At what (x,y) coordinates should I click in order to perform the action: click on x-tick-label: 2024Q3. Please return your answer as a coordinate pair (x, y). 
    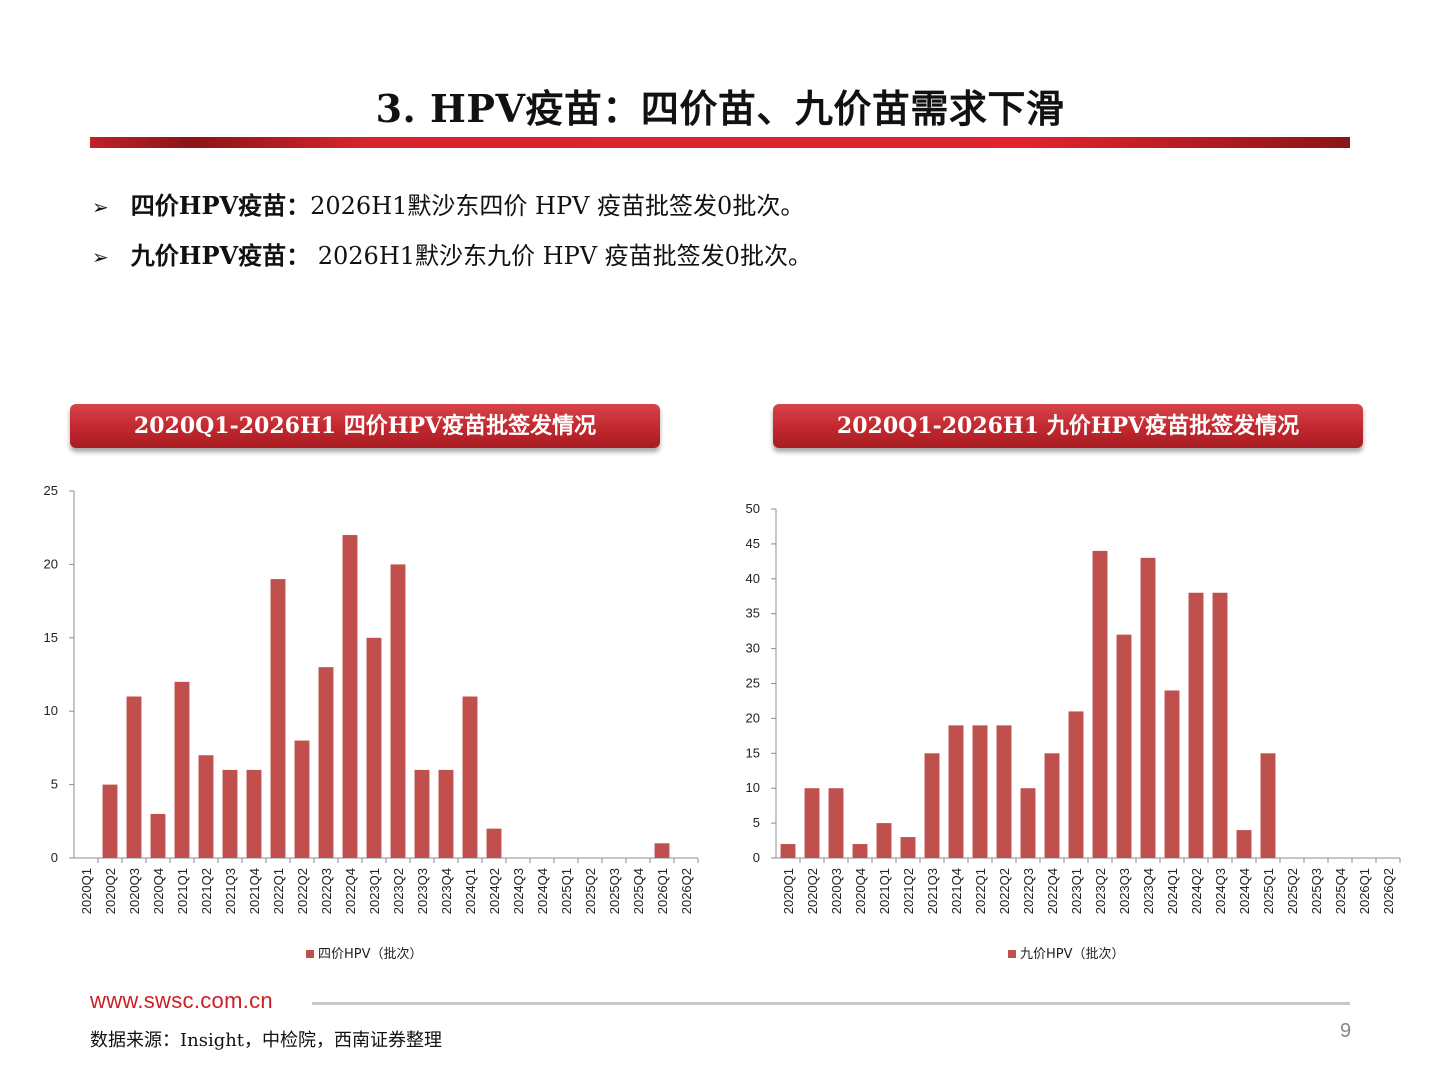
    Looking at the image, I should click on (518, 891).